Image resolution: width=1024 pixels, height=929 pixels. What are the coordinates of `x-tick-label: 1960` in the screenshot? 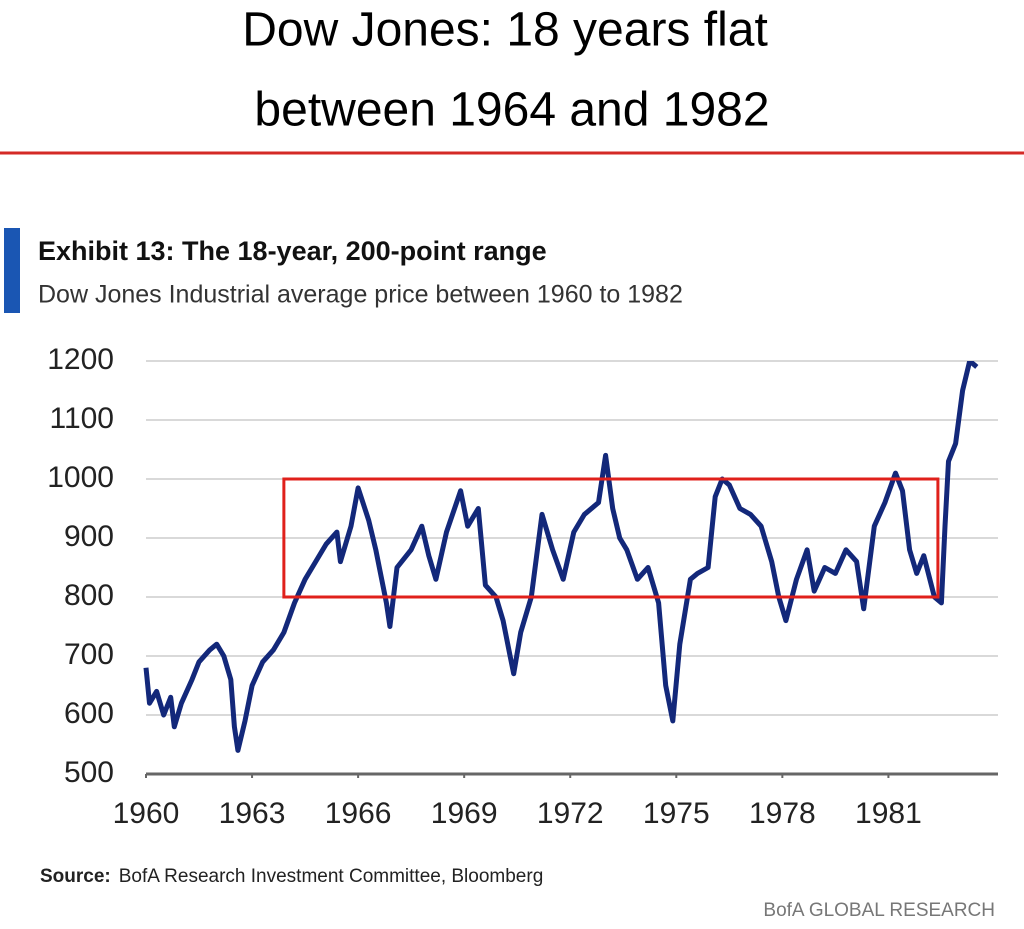 It's located at (146, 813).